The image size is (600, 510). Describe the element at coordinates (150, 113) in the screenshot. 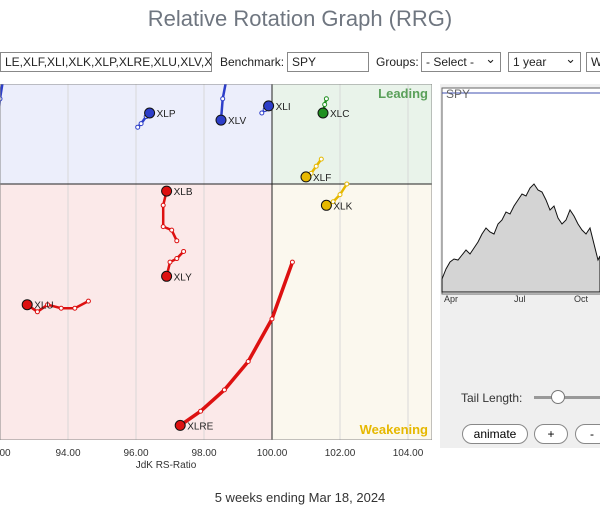

I see `head-xlp` at that location.